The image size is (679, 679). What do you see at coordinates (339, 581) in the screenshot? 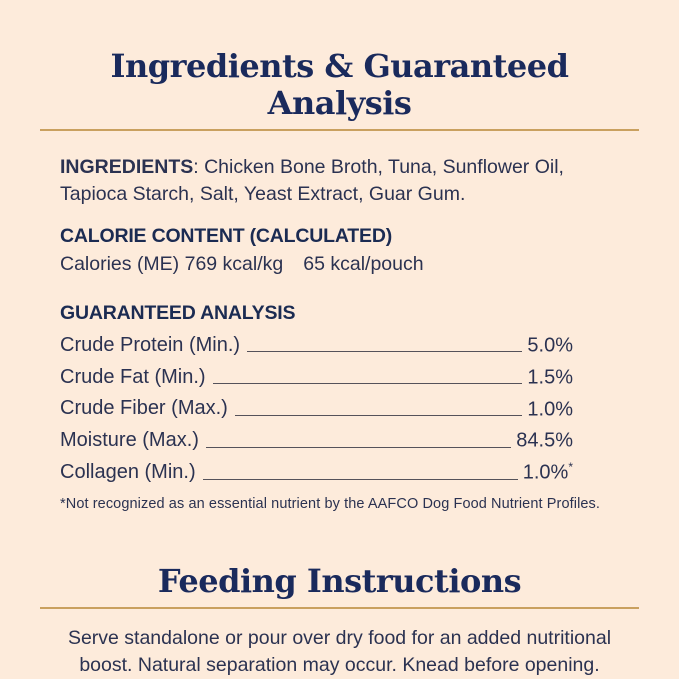
I see `feeding-instructions-title: Feeding Instructions` at bounding box center [339, 581].